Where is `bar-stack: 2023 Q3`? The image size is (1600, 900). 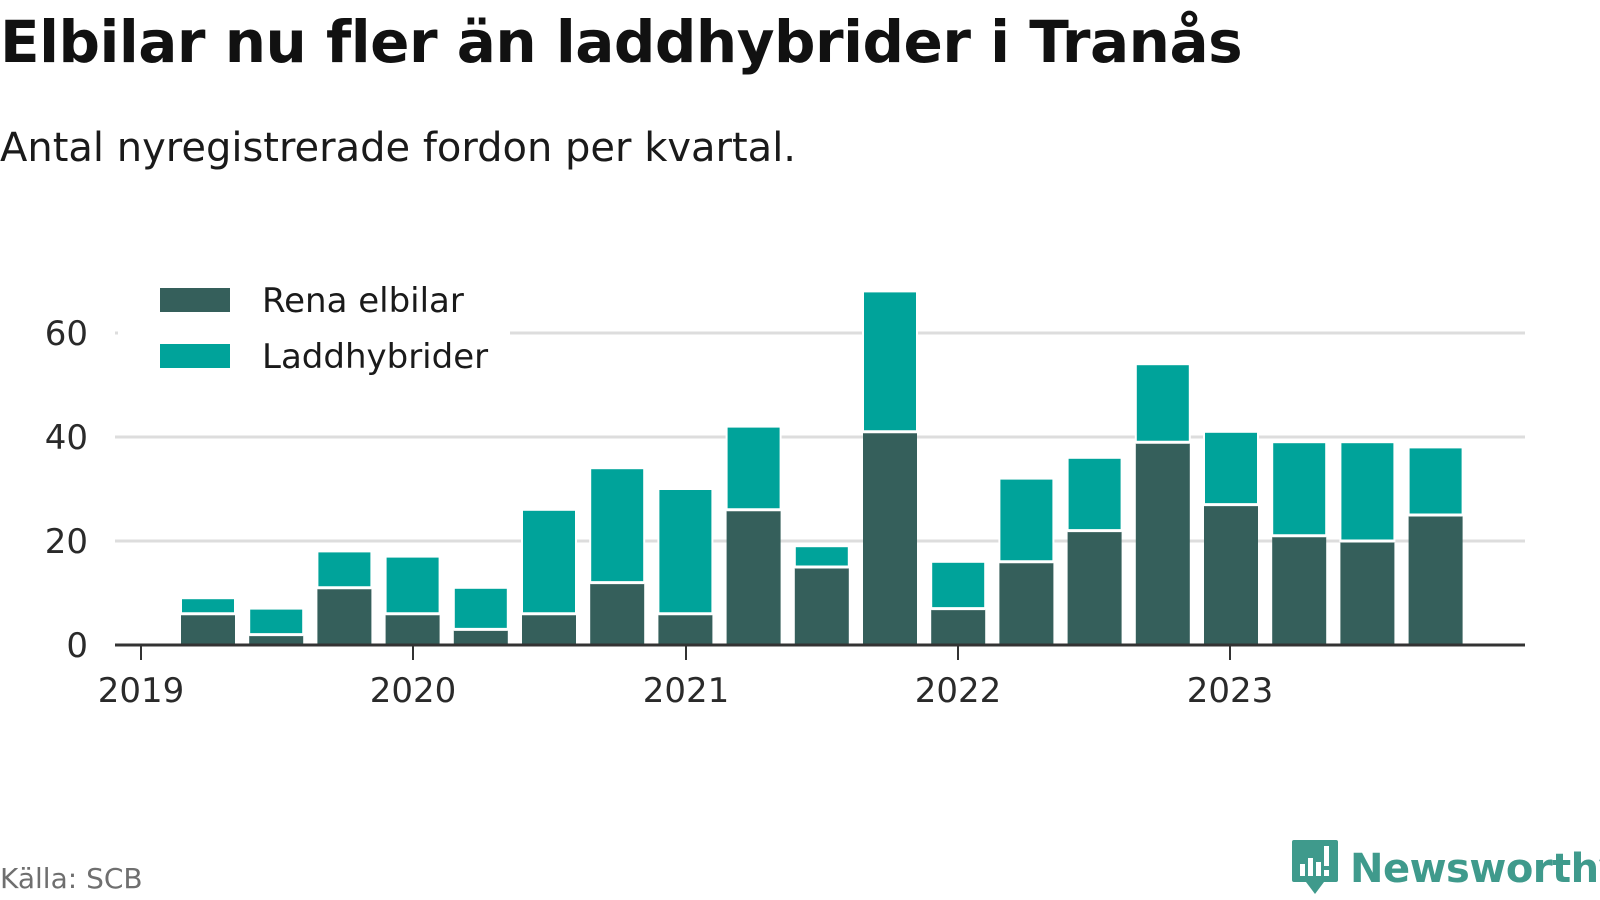 bar-stack: 2023 Q3 is located at coordinates (1367, 543).